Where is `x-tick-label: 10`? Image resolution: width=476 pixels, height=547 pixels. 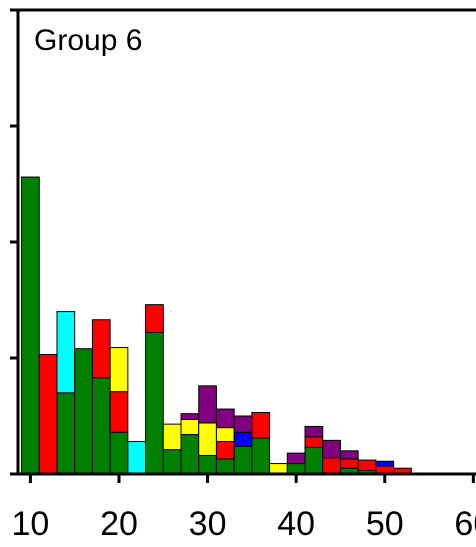 x-tick-label: 10 is located at coordinates (30, 524).